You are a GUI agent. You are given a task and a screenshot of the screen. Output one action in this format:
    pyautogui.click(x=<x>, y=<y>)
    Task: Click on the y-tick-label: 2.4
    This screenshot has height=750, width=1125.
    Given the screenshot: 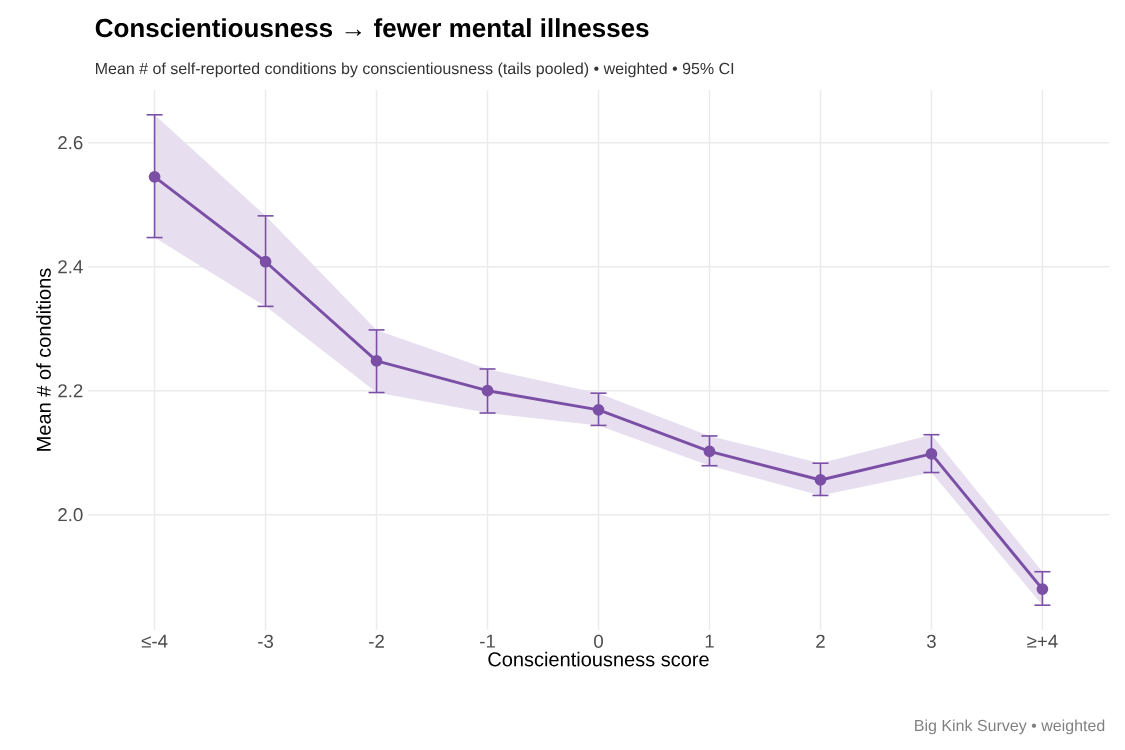 What is the action you would take?
    pyautogui.click(x=70, y=267)
    